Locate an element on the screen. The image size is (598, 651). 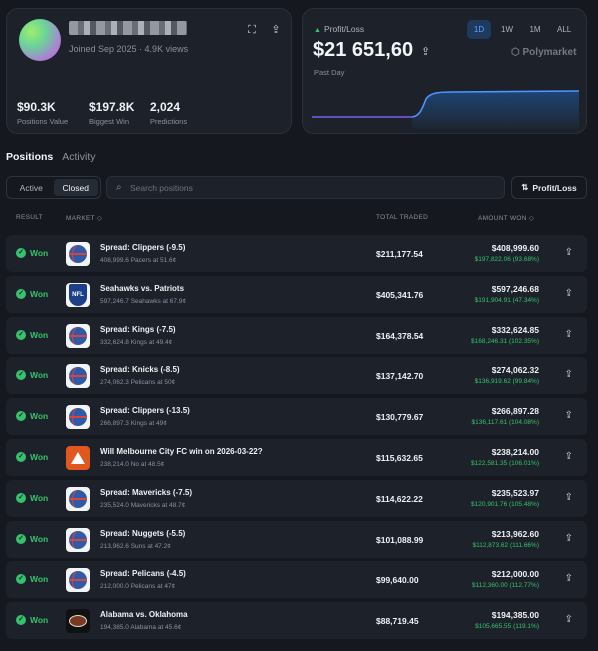
username-redacted is located at coordinates (128, 28).